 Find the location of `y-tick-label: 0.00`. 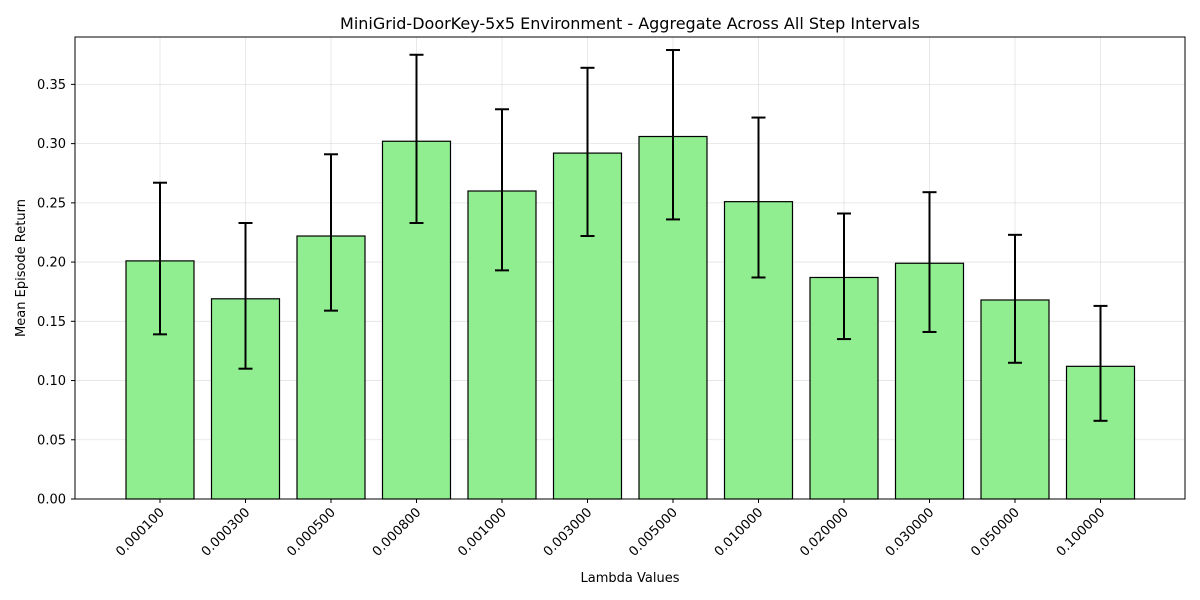

y-tick-label: 0.00 is located at coordinates (51, 500).